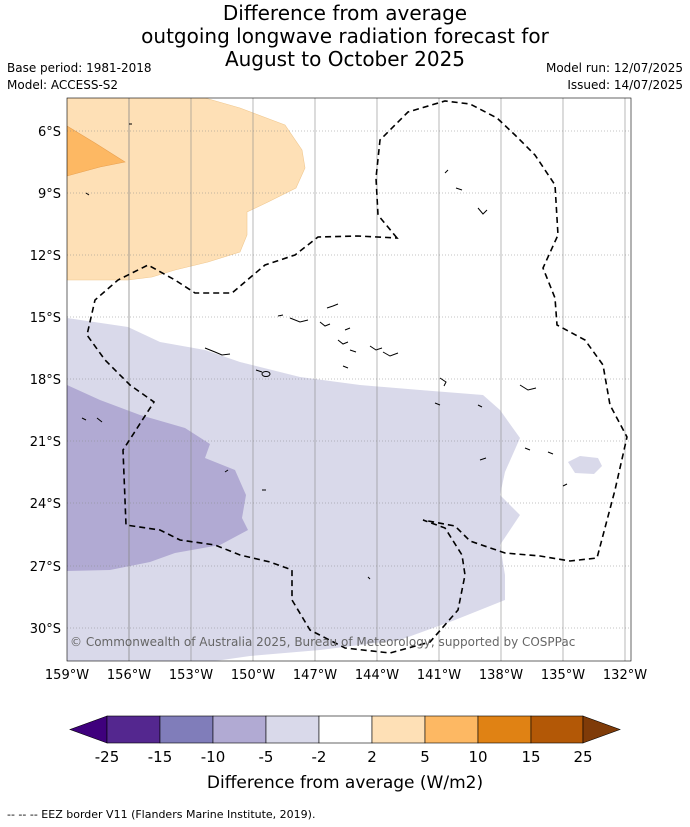 This screenshot has height=827, width=690. Describe the element at coordinates (319, 757) in the screenshot. I see `colorbar-tick: -2` at that location.